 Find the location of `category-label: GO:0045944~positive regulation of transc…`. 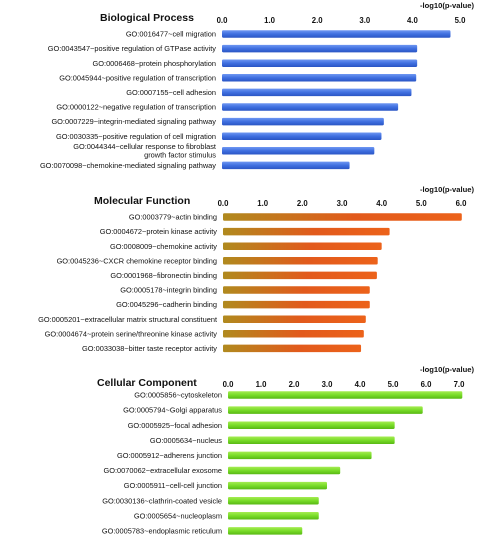

category-label: GO:0045944~positive regulation of transc… is located at coordinates (137, 77).